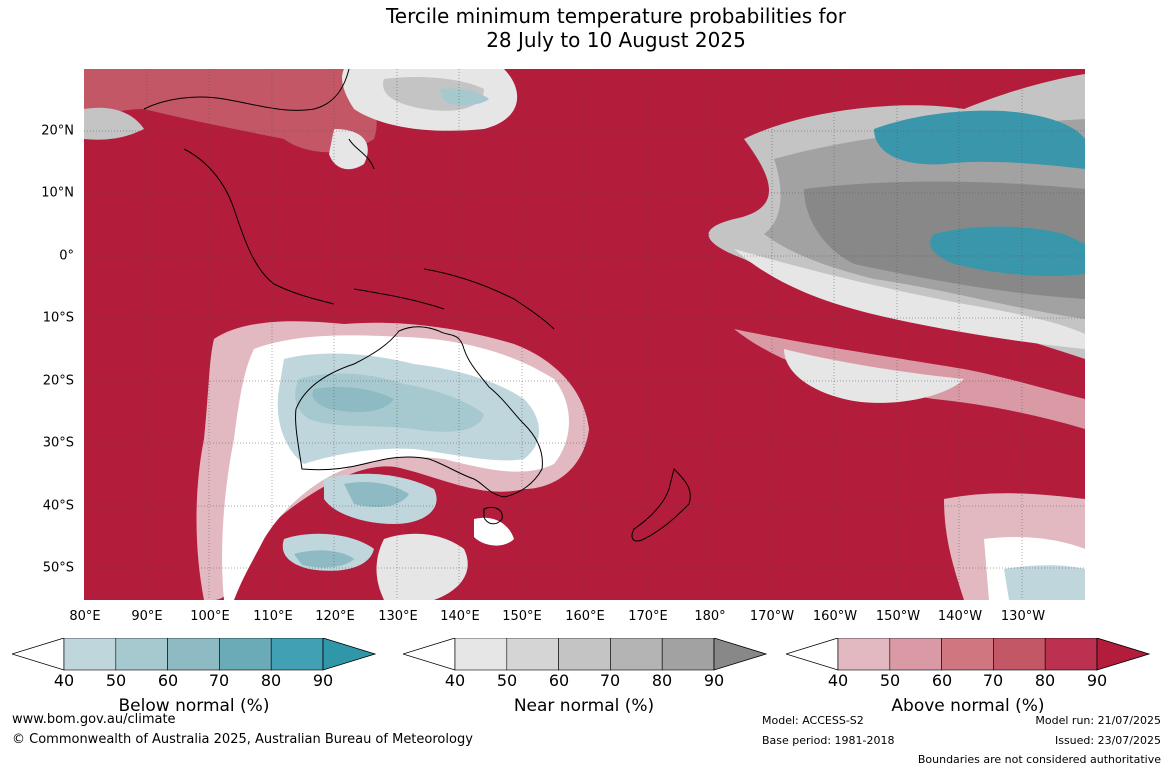 This screenshot has height=770, width=1173. What do you see at coordinates (66, 256) in the screenshot?
I see `lat-label: 0°` at bounding box center [66, 256].